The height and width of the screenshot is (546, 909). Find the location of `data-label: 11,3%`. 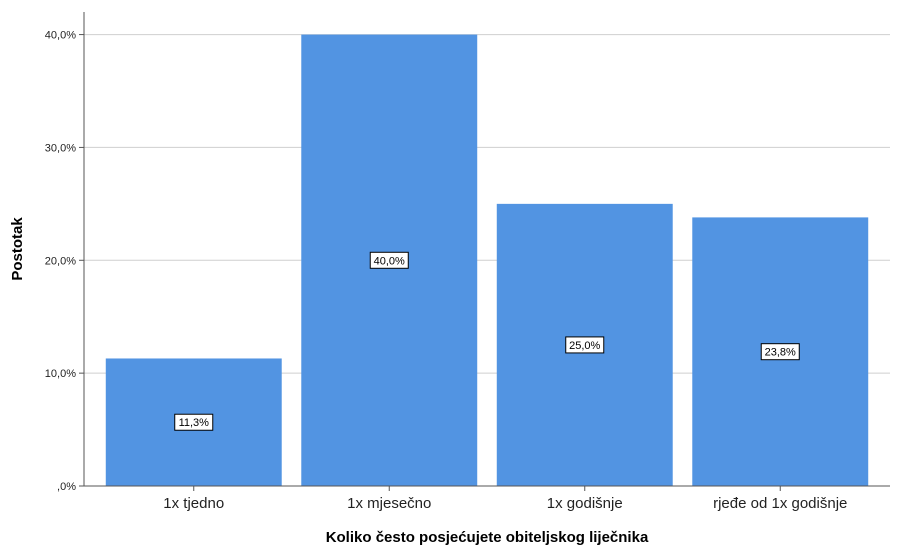

data-label: 11,3% is located at coordinates (194, 423).